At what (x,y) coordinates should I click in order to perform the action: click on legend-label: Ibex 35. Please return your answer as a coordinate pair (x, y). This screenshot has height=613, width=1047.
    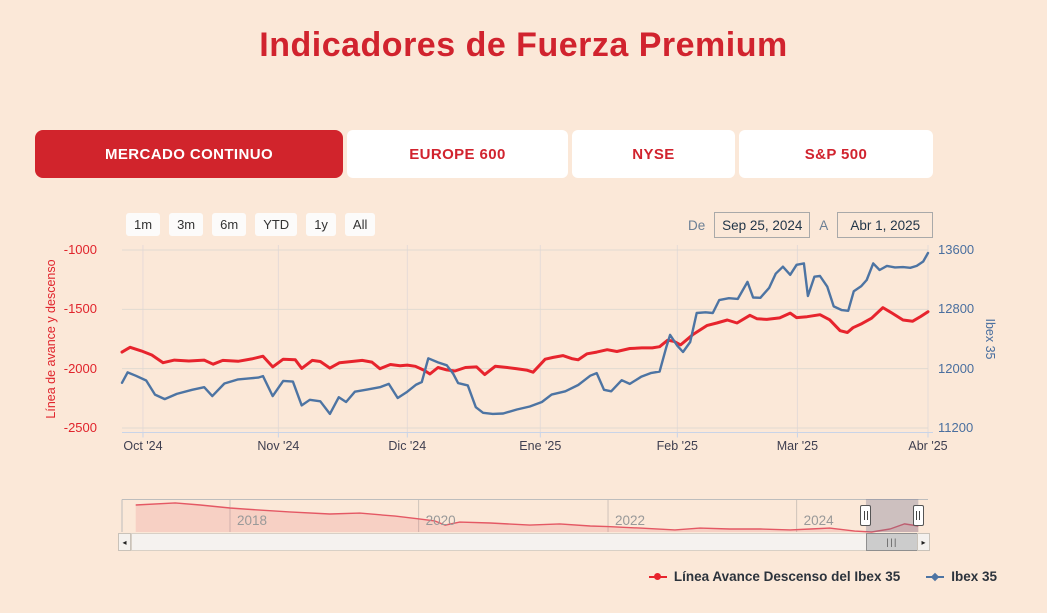
    Looking at the image, I should click on (974, 576).